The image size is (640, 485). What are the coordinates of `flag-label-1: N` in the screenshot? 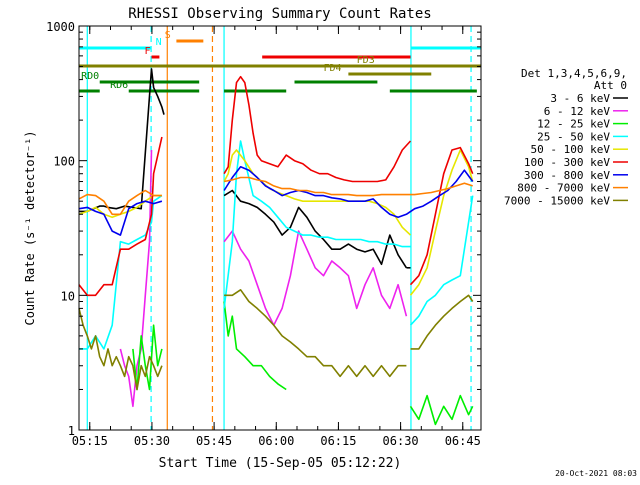 It's located at (159, 42).